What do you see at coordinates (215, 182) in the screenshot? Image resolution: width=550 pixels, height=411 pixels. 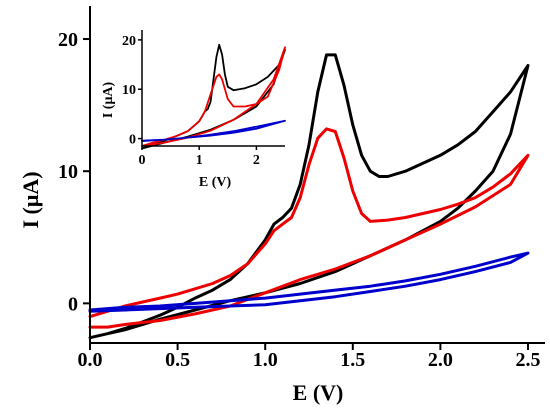 I see `inset-x-axis-title: E (V)` at bounding box center [215, 182].